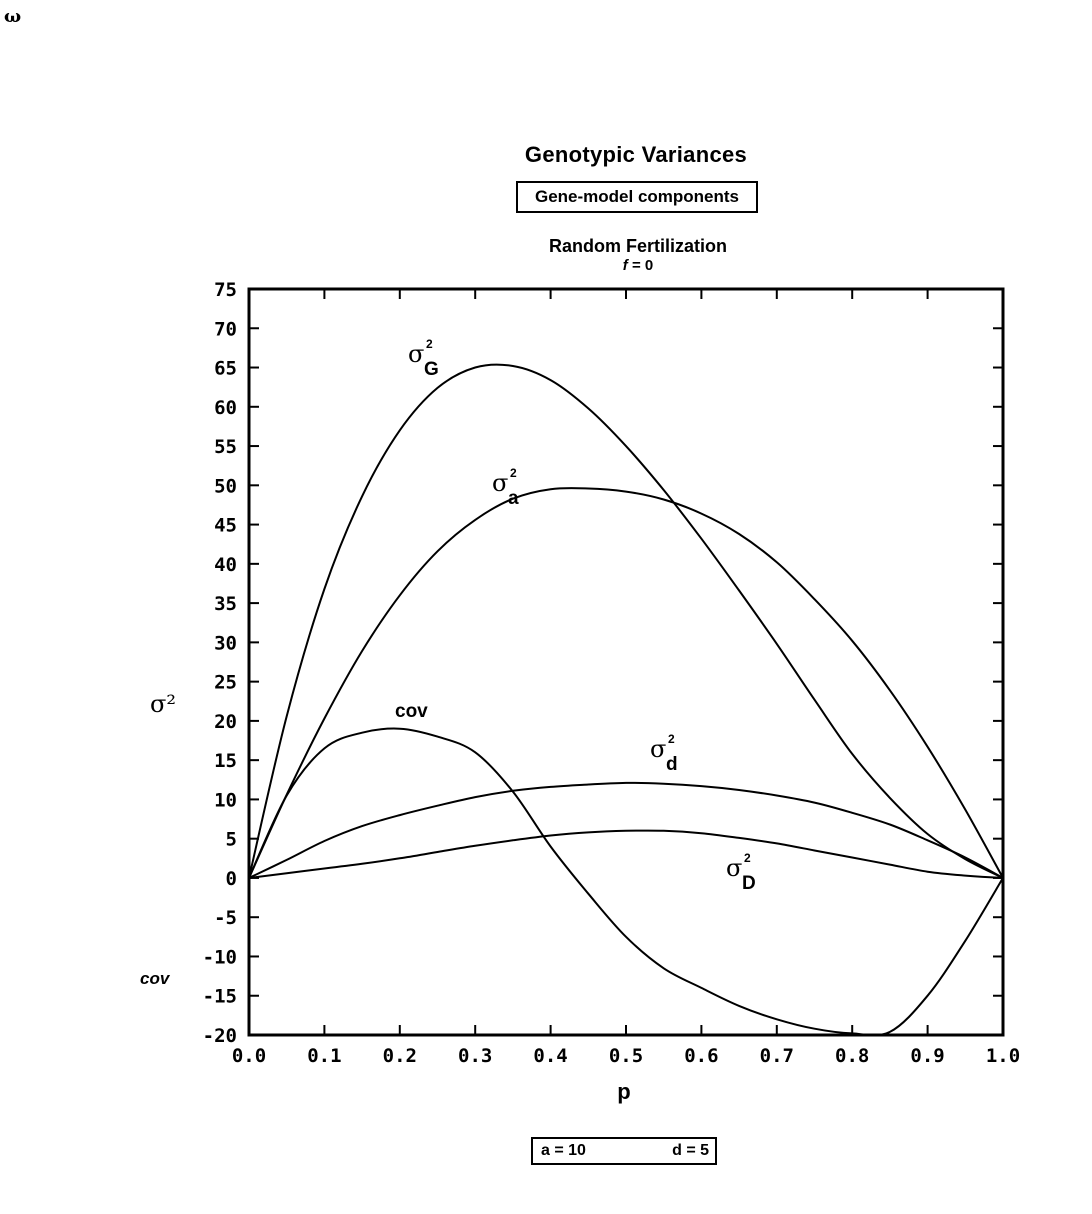 This screenshot has width=1092, height=1214. I want to click on x-tick-label: 0.5, so click(626, 1056).